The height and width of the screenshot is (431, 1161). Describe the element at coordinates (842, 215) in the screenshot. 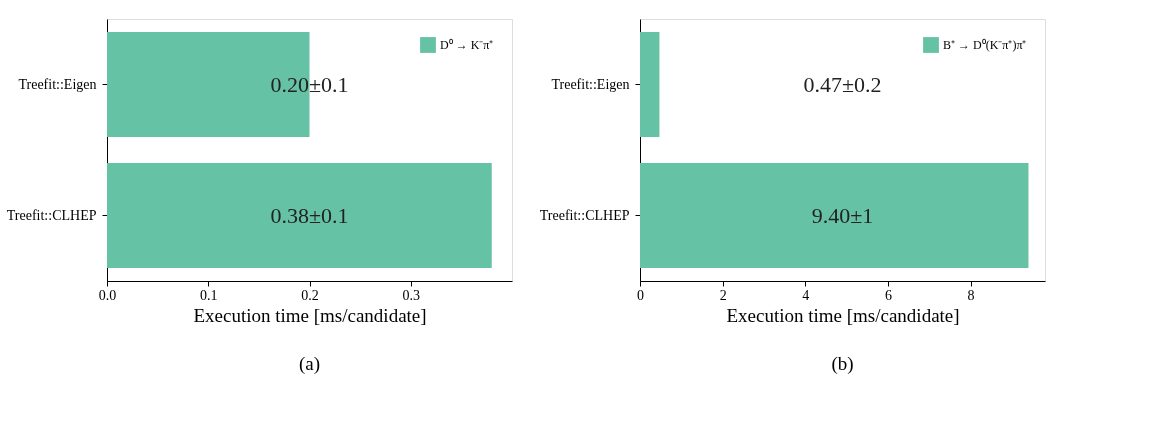

I see `data-label: 9.40±1` at that location.